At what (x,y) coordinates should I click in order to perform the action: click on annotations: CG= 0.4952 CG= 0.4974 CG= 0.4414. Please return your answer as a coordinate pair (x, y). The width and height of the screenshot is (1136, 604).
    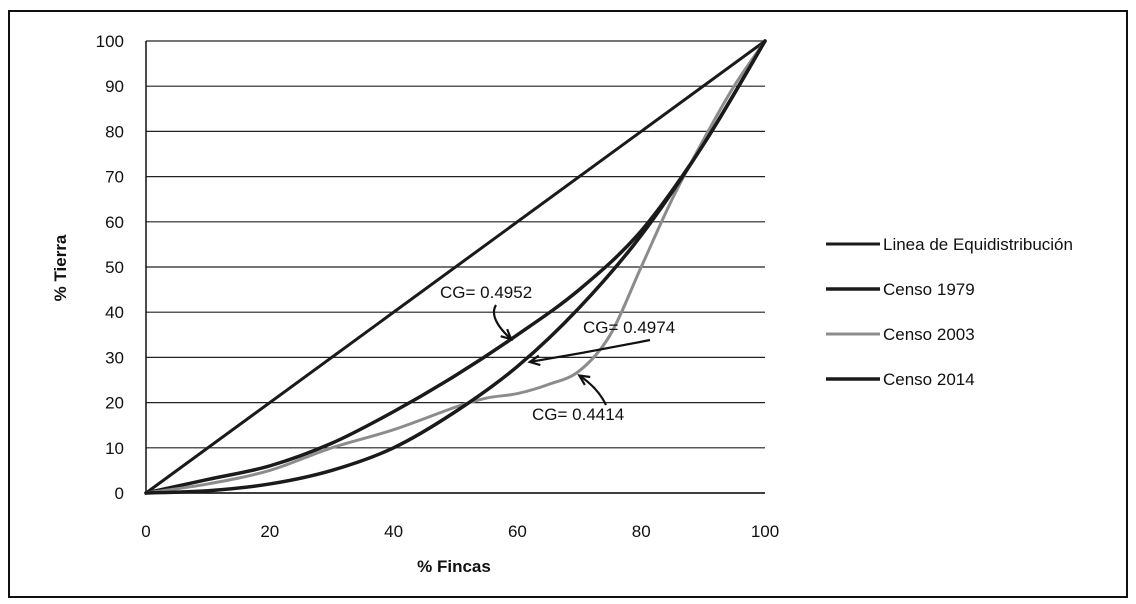
    Looking at the image, I should click on (557, 353).